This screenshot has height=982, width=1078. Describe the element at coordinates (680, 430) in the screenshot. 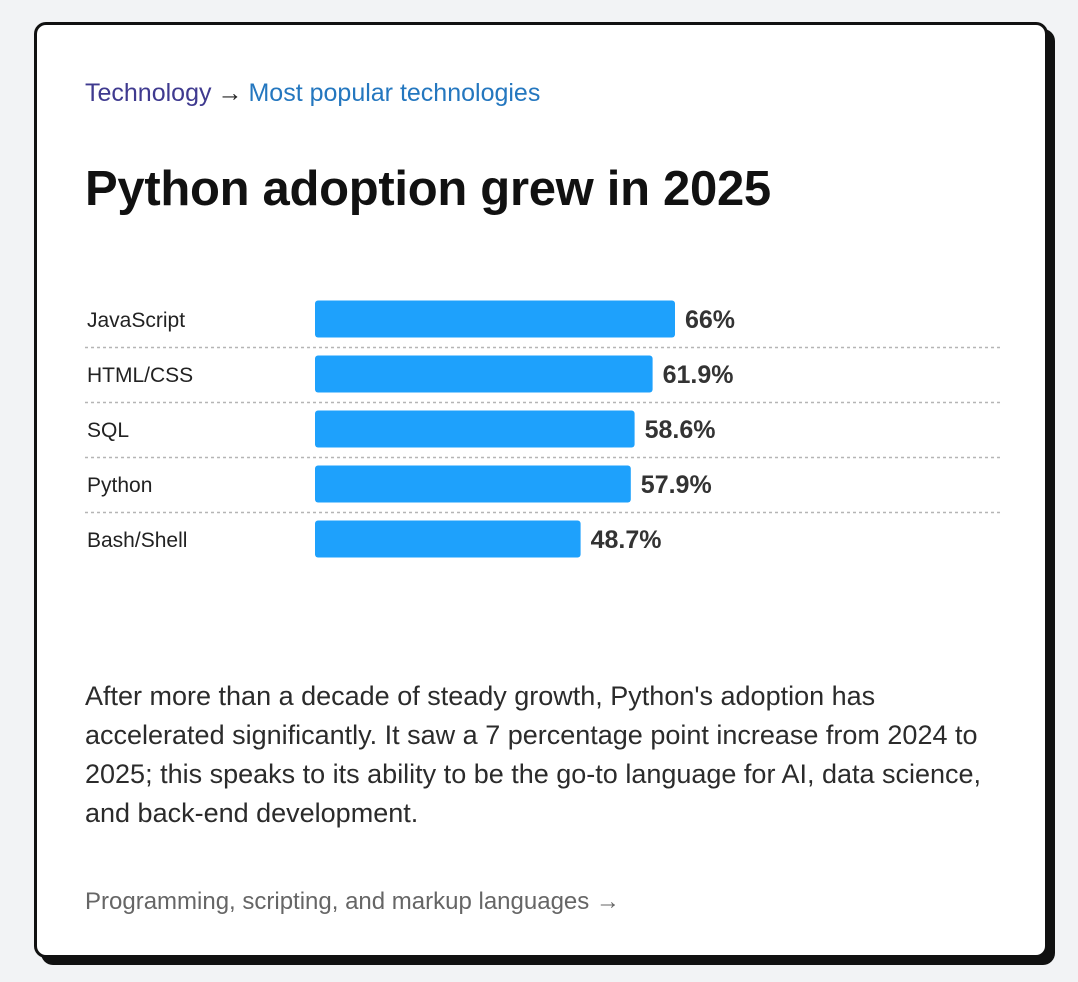

I see `bar-value-label: 58.6%` at that location.